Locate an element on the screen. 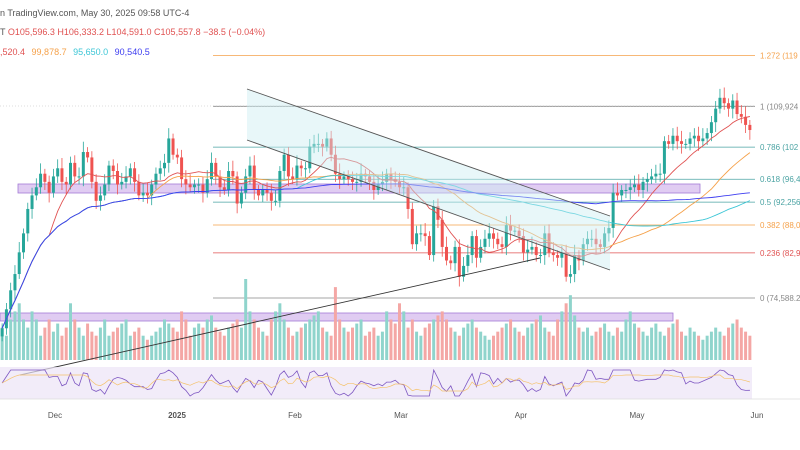  x-tick-label-6: Jun is located at coordinates (757, 415).